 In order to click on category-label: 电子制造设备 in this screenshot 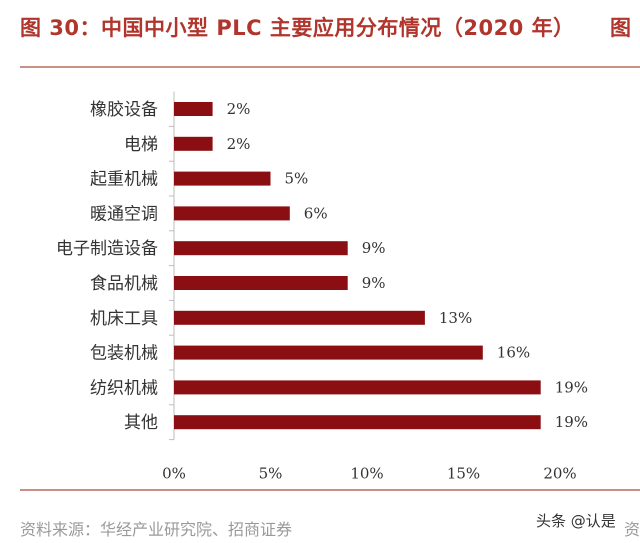, I will do `click(107, 249)`.